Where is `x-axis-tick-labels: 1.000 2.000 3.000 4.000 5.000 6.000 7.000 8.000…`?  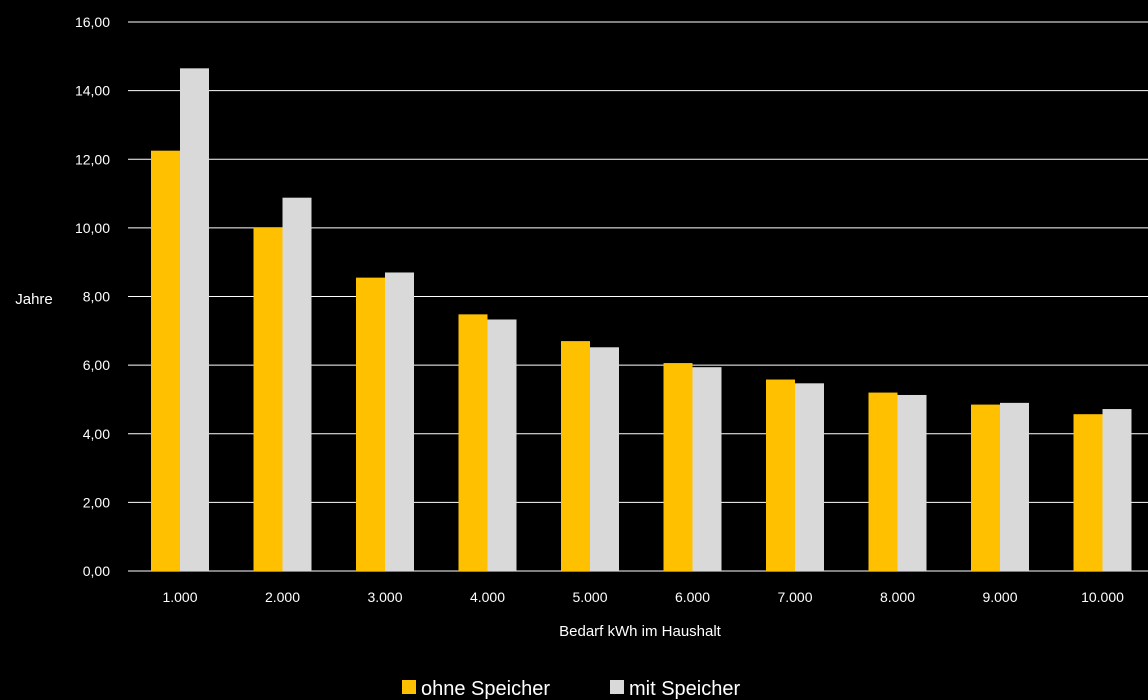 x-axis-tick-labels: 1.000 2.000 3.000 4.000 5.000 6.000 7.000 8.000… is located at coordinates (643, 597).